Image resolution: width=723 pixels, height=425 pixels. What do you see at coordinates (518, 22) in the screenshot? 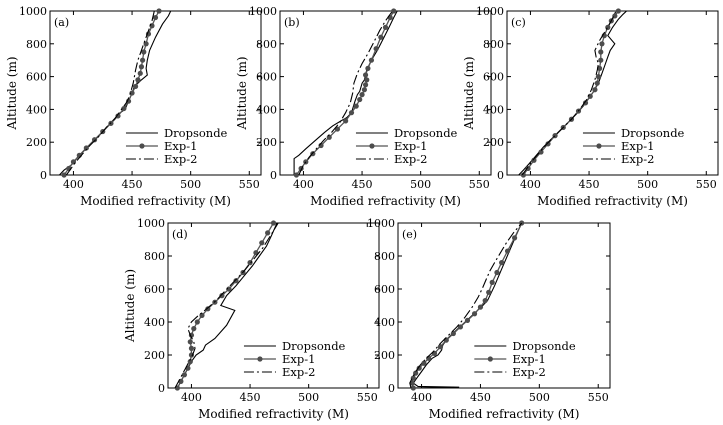
I see `panel-label: (c)` at bounding box center [518, 22].